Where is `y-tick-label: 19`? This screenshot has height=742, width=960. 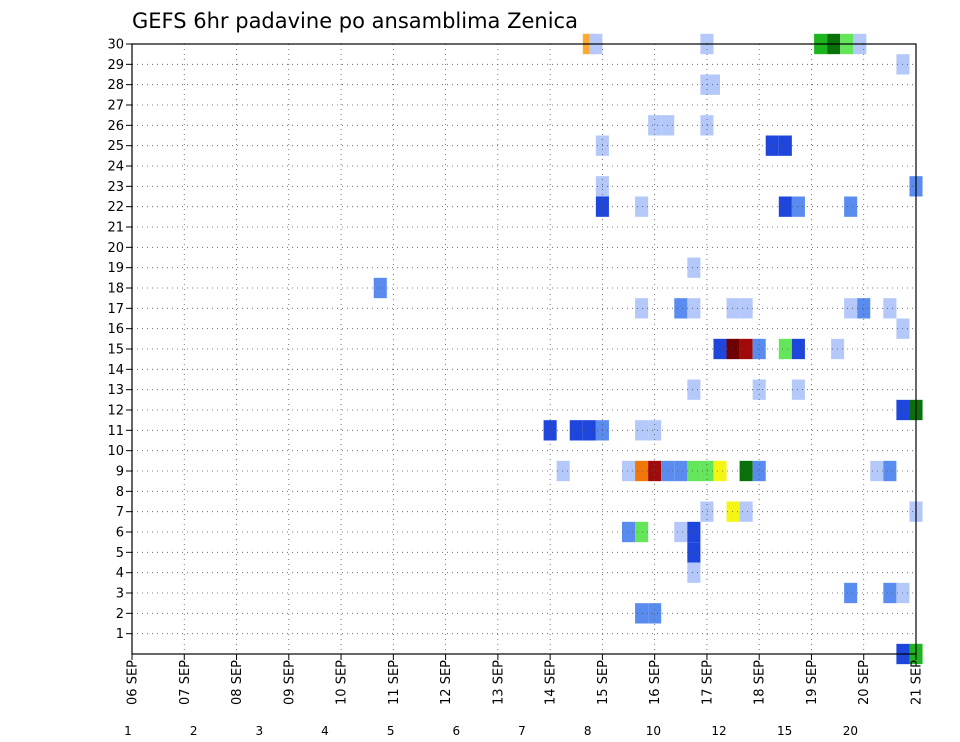
y-tick-label: 19 is located at coordinates (115, 268).